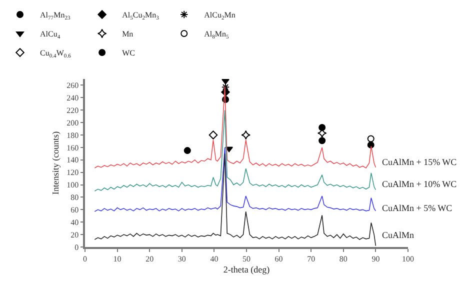 This screenshot has height=293, width=474. What do you see at coordinates (419, 184) in the screenshot?
I see `series-label: CuAlMn + 10% WC` at bounding box center [419, 184].